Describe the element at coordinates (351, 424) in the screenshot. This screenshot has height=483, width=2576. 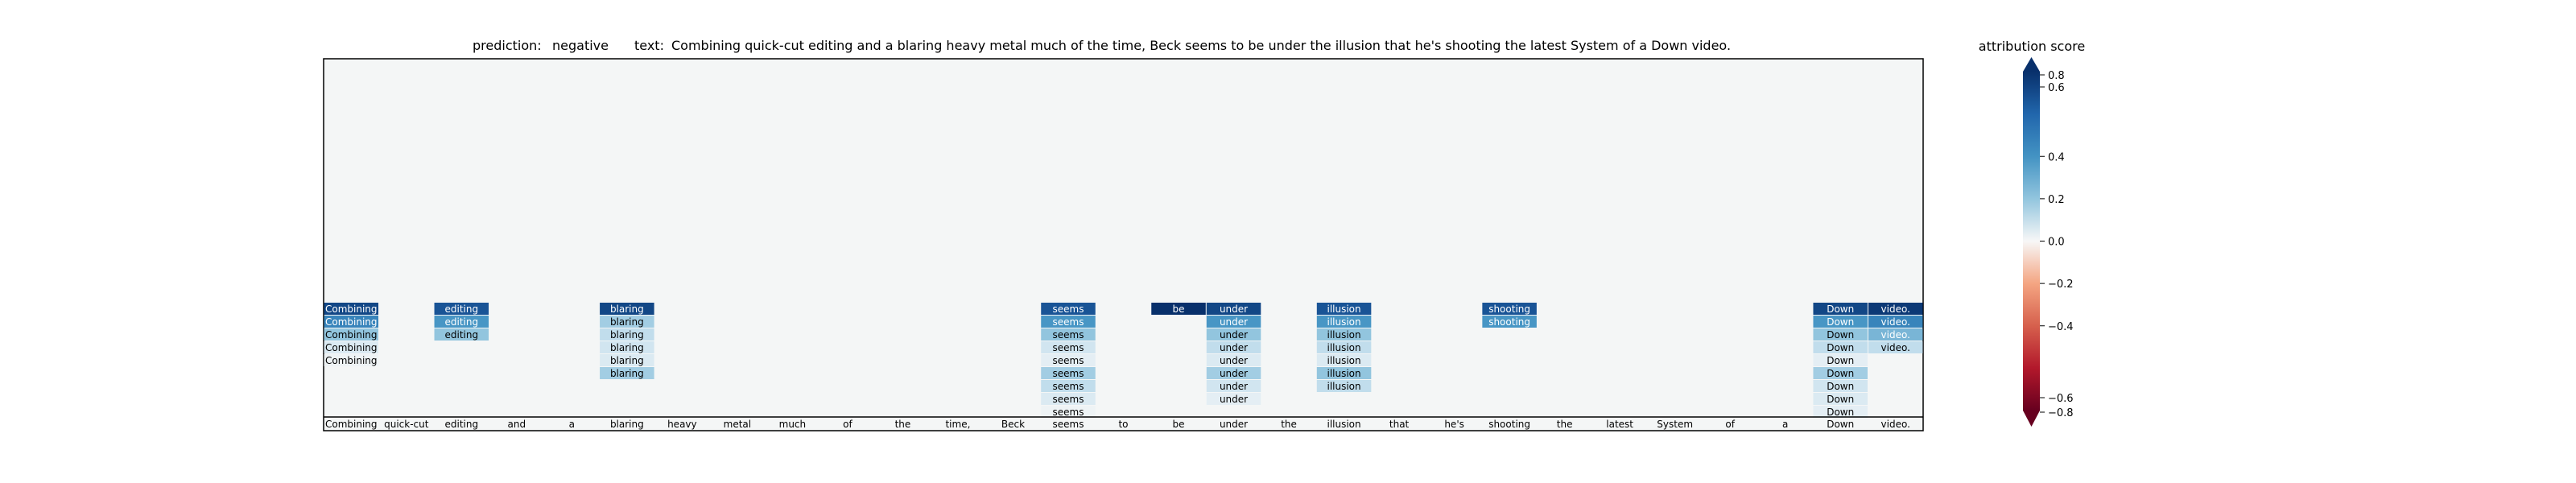
I see `token-label: Combining` at that location.